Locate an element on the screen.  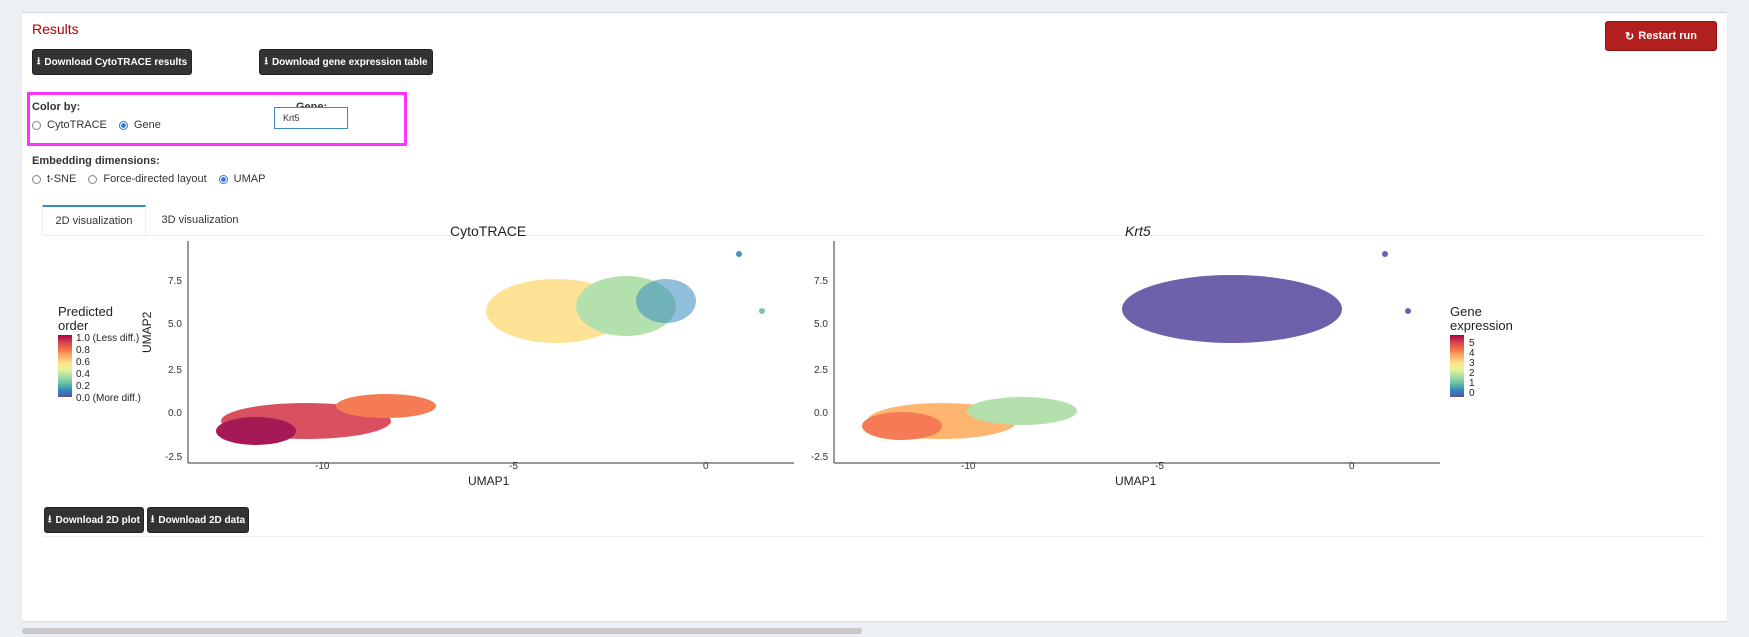
results-title: Results is located at coordinates (55, 29).